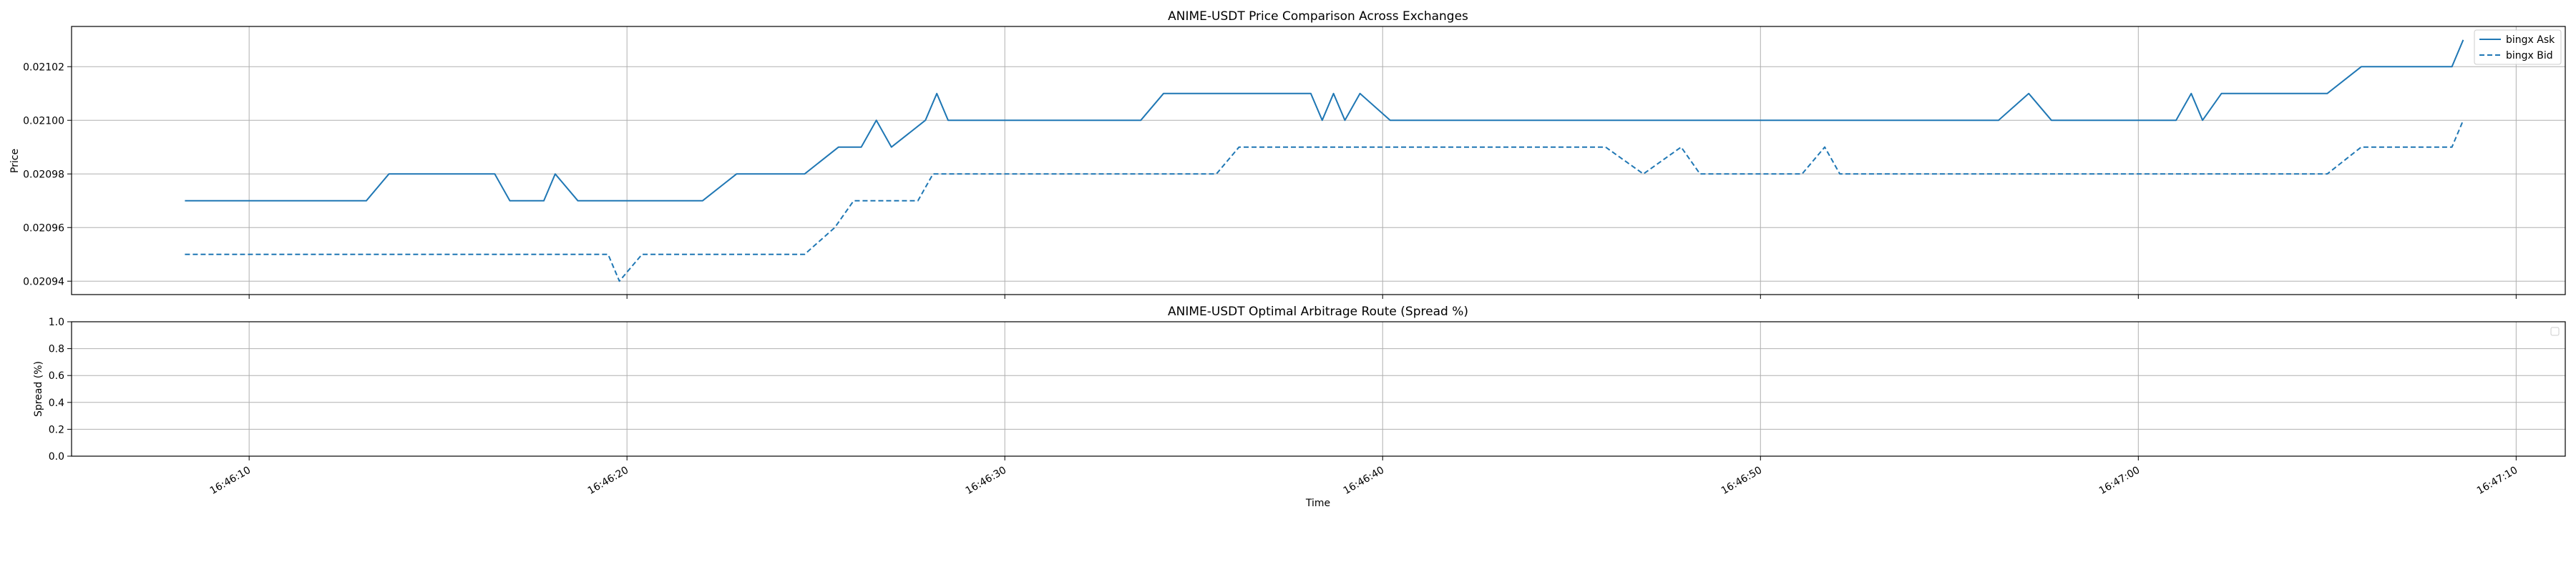 The height and width of the screenshot is (572, 2576). I want to click on spread-y-ticks: 0.0 0.2 0.4 0.6 0.8 1.0, so click(60, 390).